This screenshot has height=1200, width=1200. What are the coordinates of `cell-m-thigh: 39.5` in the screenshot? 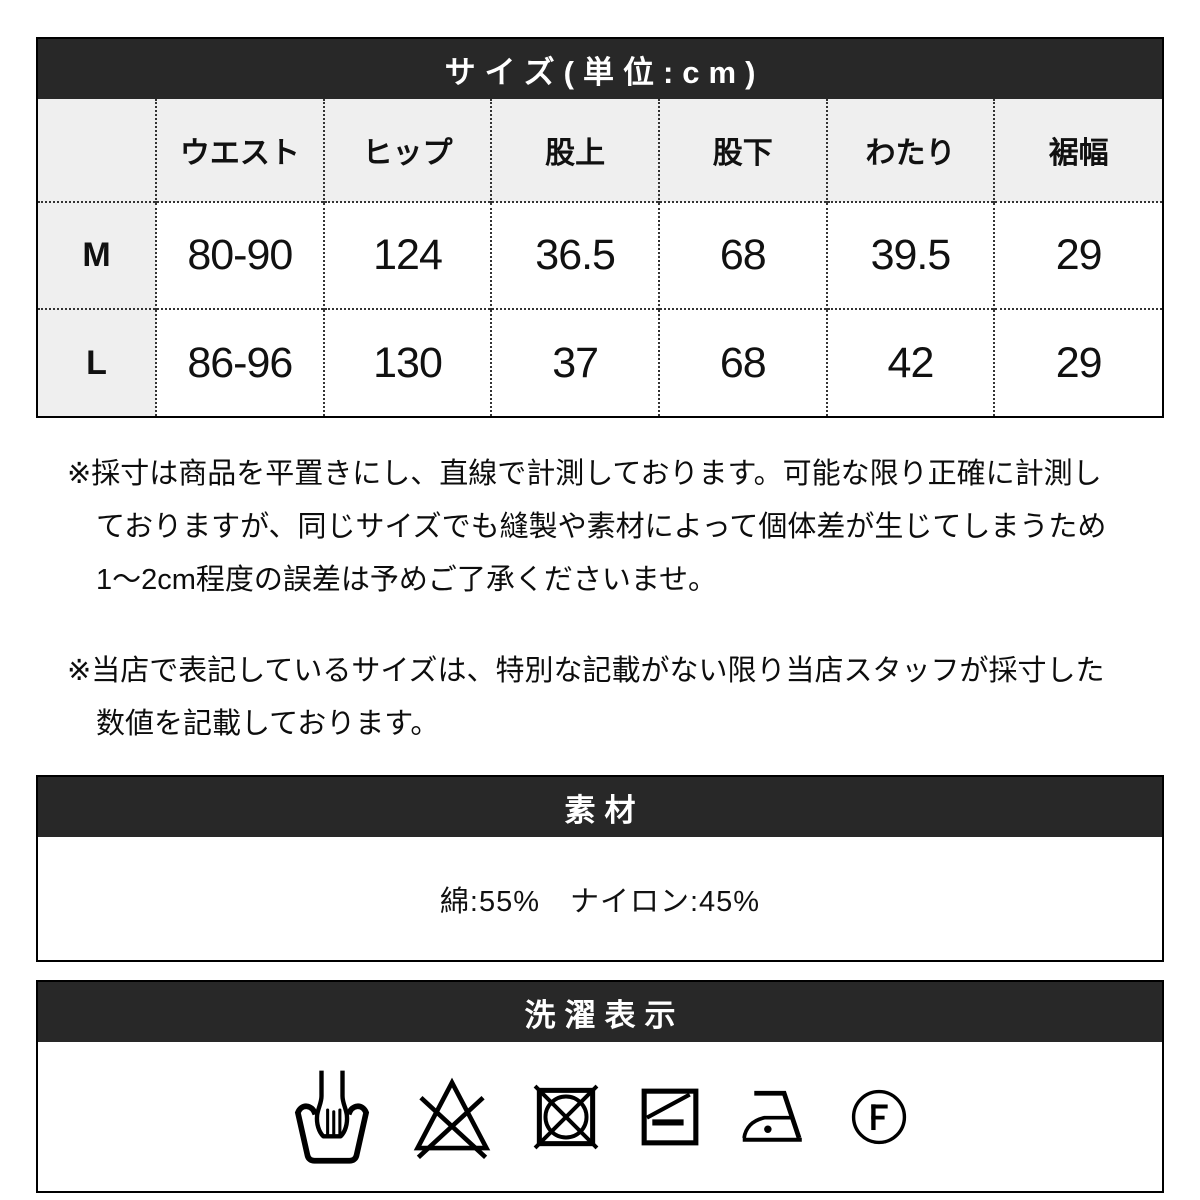 It's located at (910, 255).